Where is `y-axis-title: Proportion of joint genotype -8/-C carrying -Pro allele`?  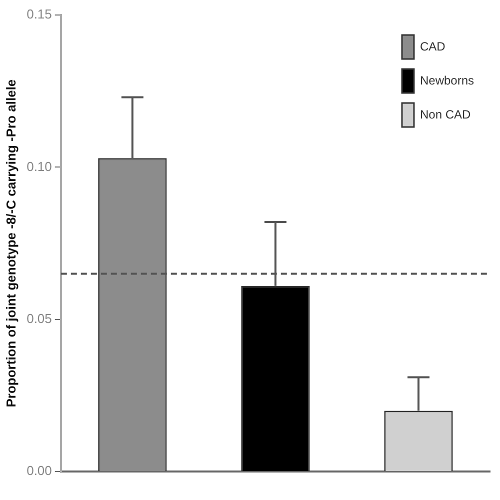
y-axis-title: Proportion of joint genotype -8/-C carrying -Pro allele is located at coordinates (10, 243).